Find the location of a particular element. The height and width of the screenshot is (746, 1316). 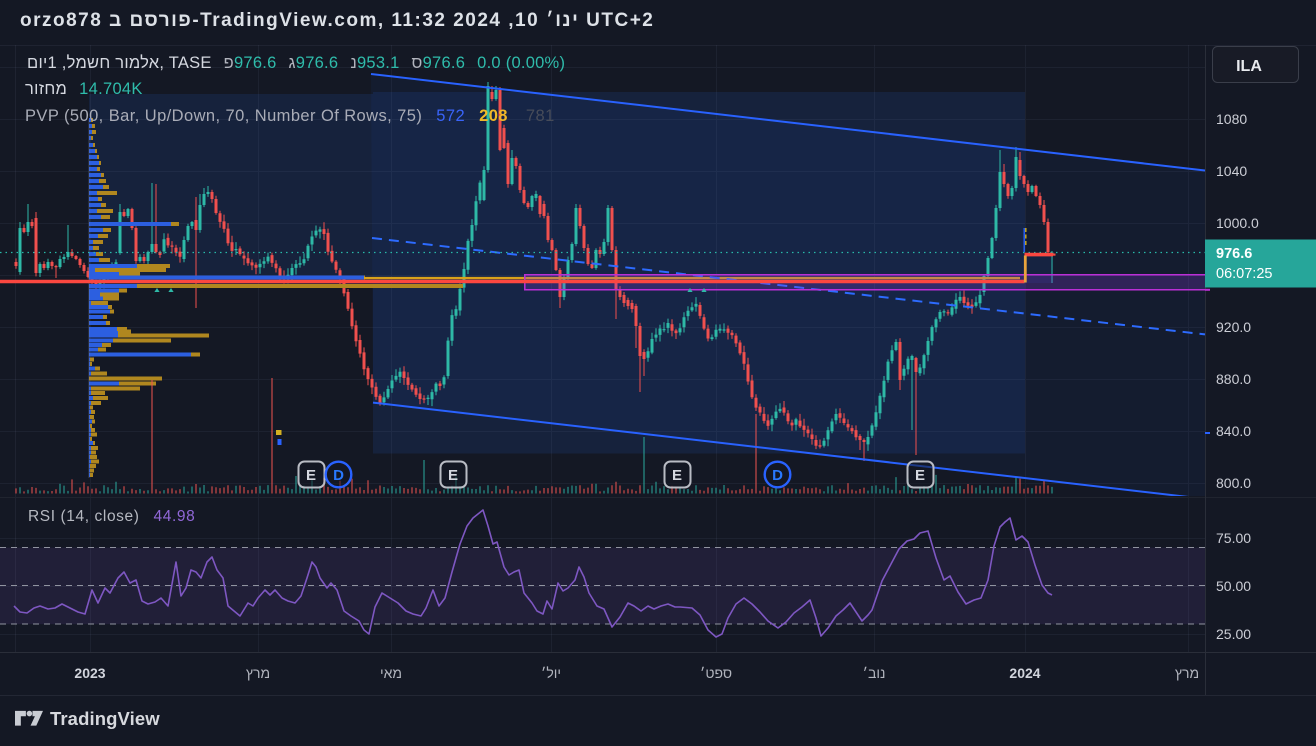

svg-text: 800.0 is located at coordinates (1233, 483).